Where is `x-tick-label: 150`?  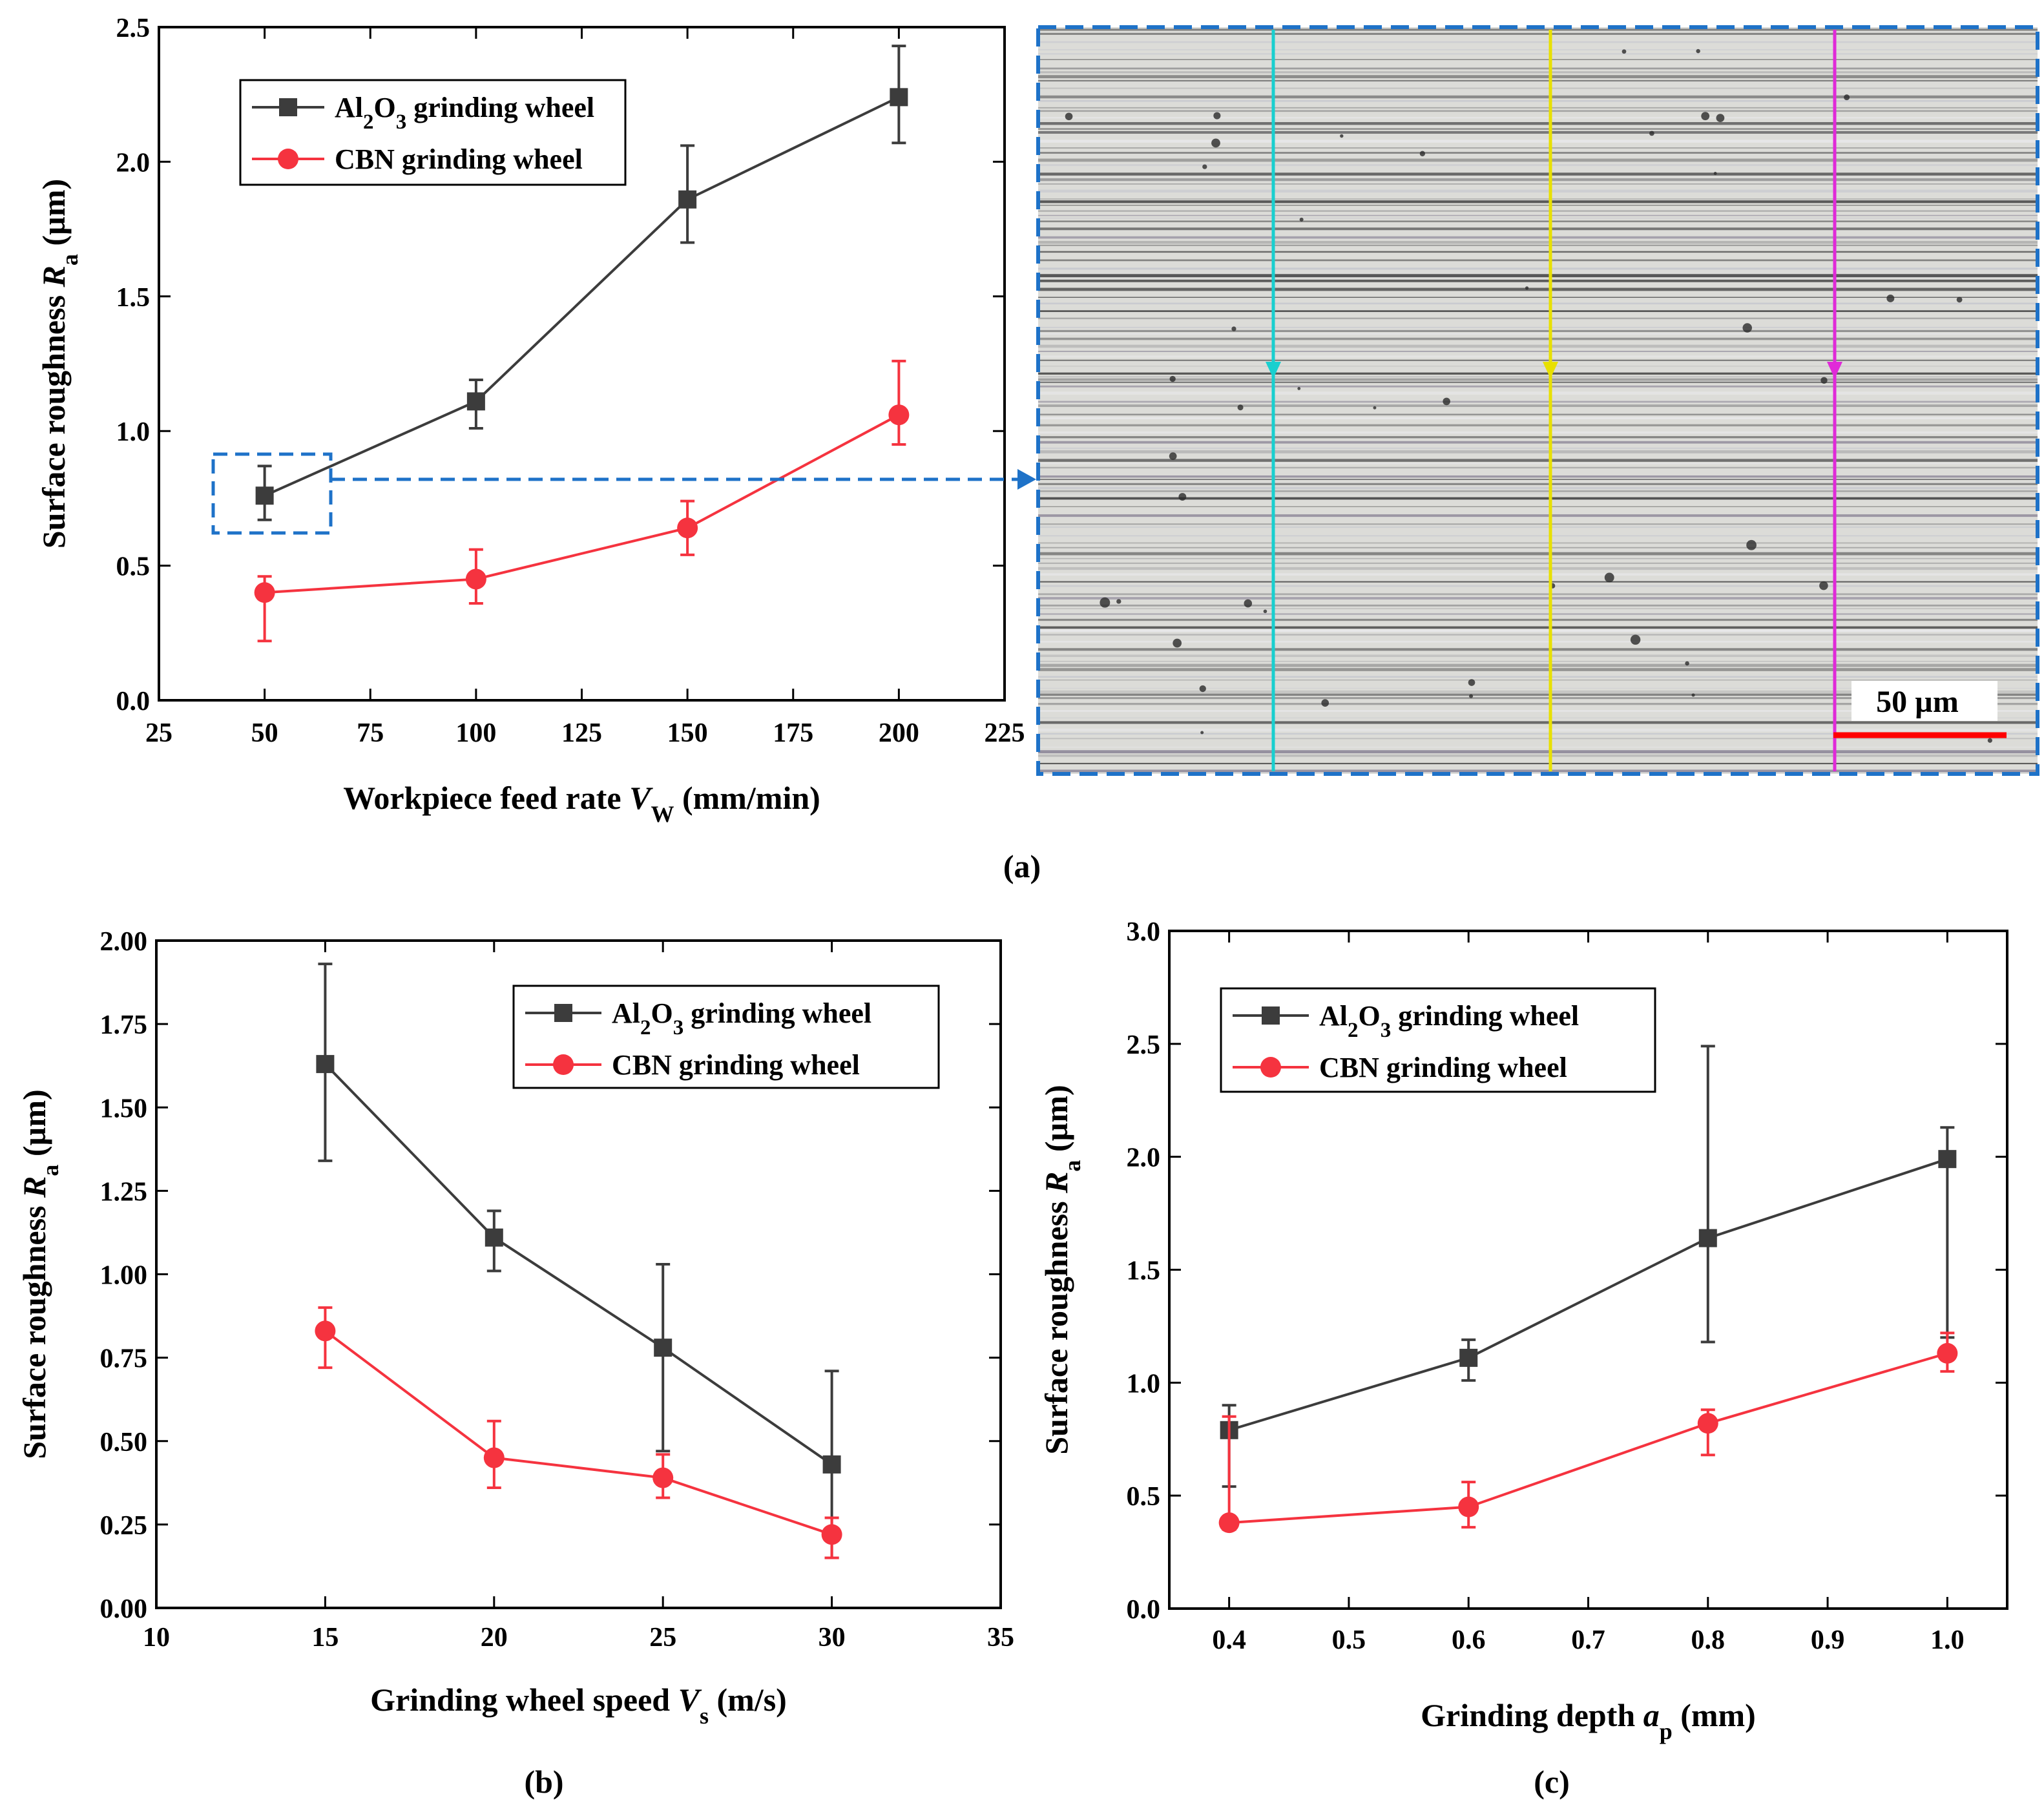 x-tick-label: 150 is located at coordinates (687, 733).